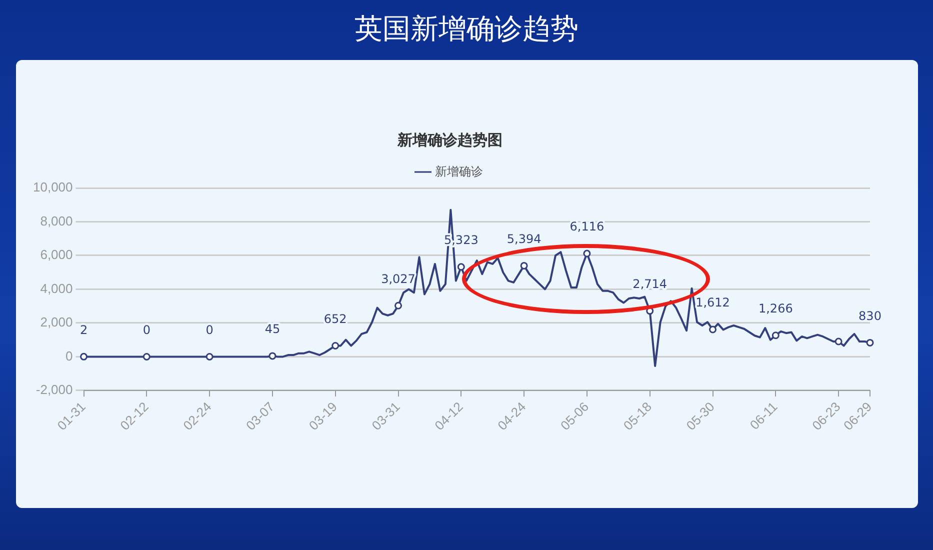 The image size is (933, 550). I want to click on legend-label: 新增确诊, so click(459, 171).